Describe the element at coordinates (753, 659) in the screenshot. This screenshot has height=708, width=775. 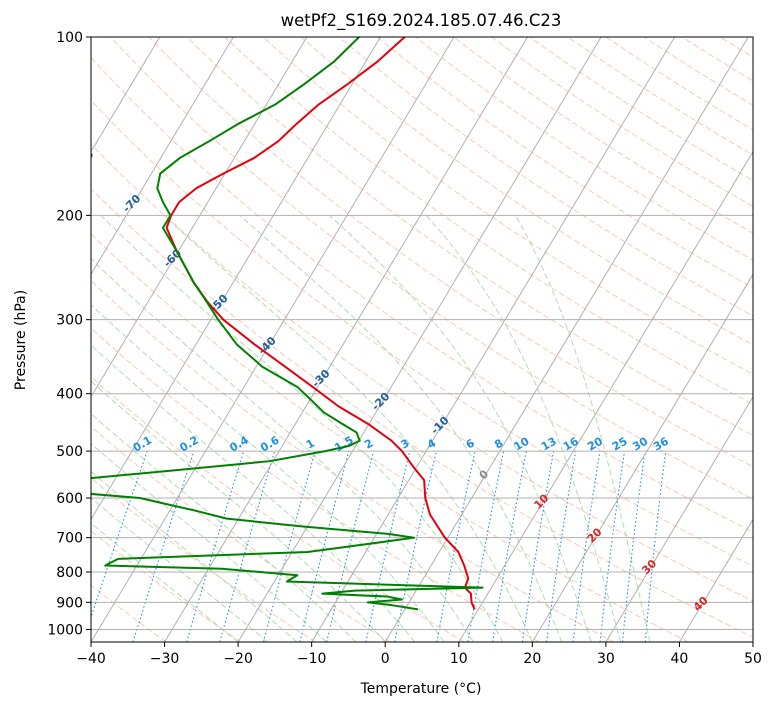
I see `x-tick-label: 50` at that location.